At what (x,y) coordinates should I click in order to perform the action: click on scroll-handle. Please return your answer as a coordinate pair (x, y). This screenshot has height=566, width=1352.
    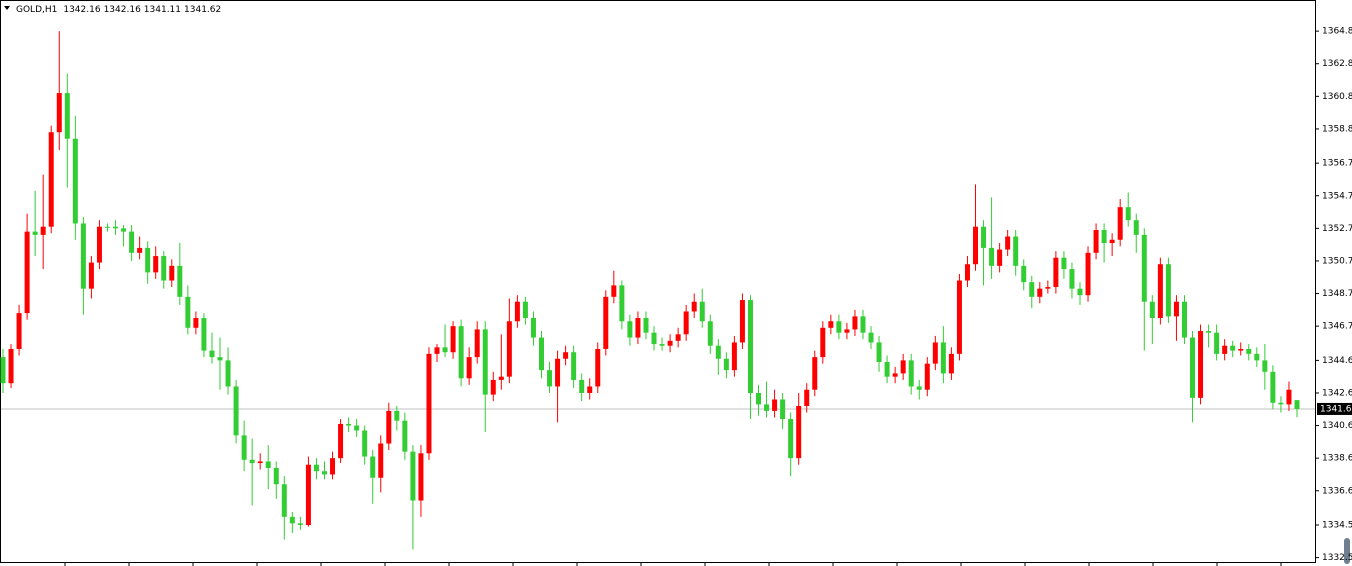
    Looking at the image, I should click on (1347, 551).